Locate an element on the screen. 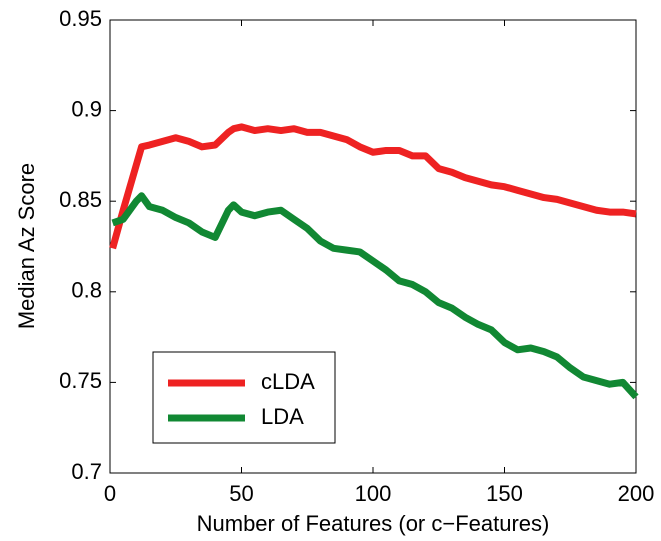  x-tick-label: 50 is located at coordinates (241, 493).